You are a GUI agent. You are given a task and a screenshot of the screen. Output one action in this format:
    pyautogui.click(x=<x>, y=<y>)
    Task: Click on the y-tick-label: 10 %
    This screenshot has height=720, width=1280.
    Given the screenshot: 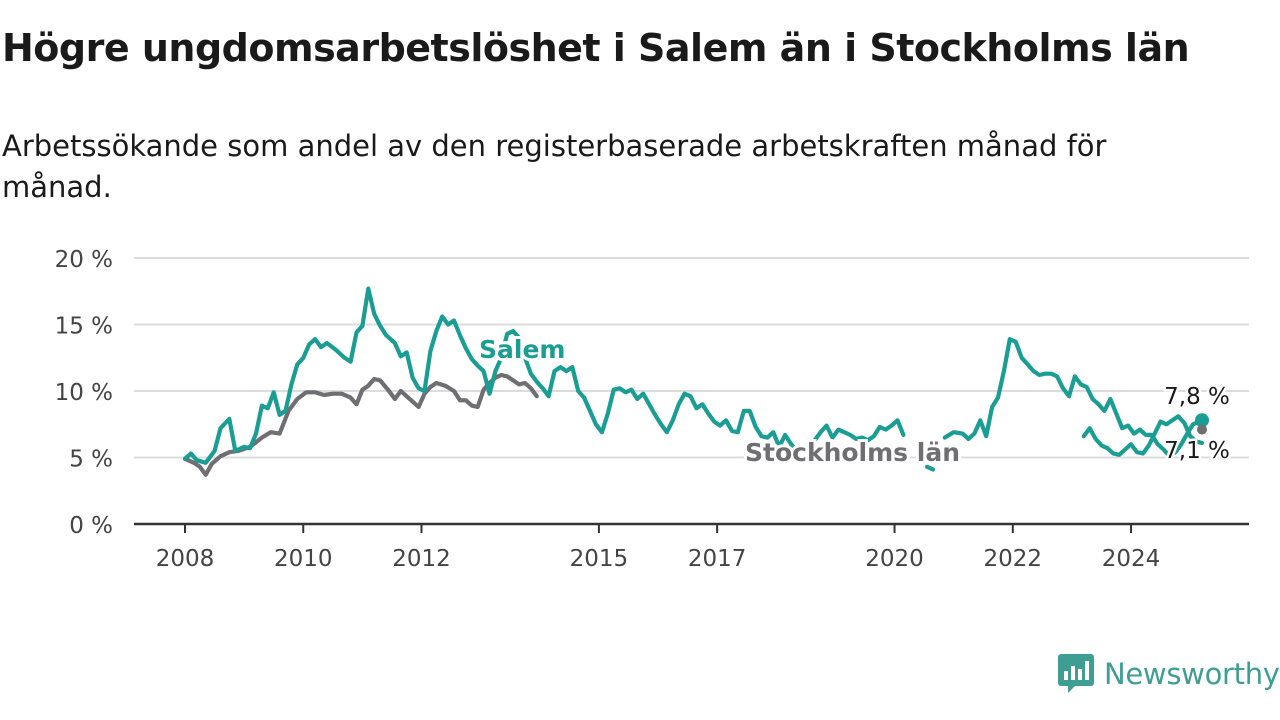 What is the action you would take?
    pyautogui.click(x=84, y=393)
    